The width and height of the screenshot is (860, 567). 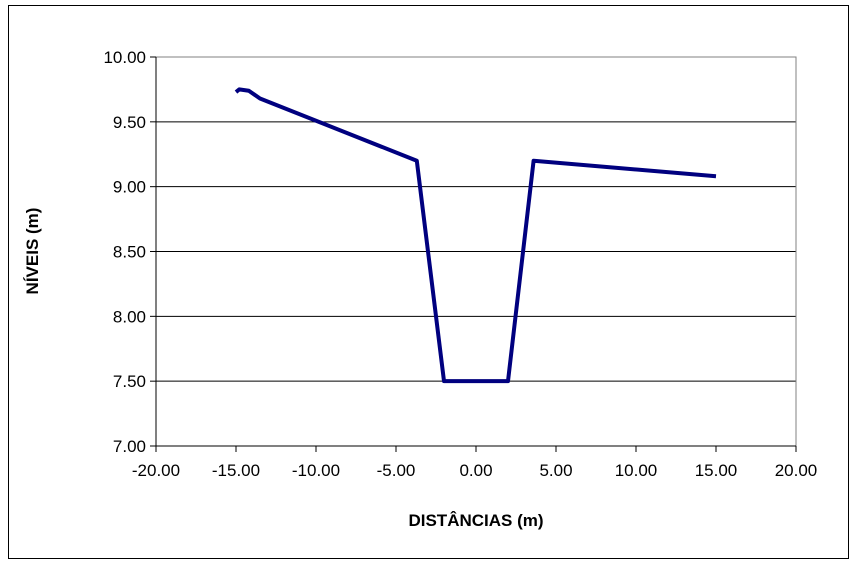 I want to click on x-tick-label: -20.00, so click(x=156, y=470).